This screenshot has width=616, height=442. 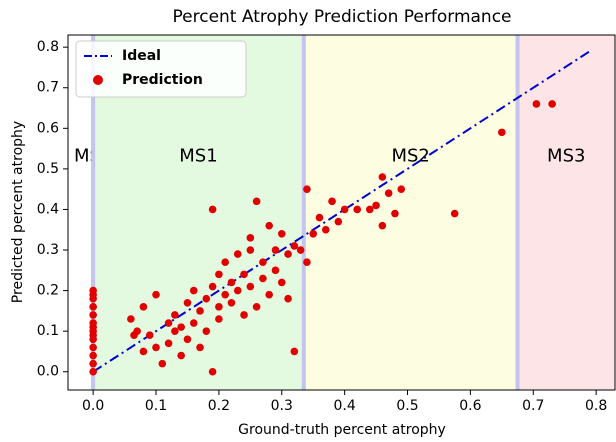 I want to click on x-tick-label: 0.7, so click(x=533, y=406).